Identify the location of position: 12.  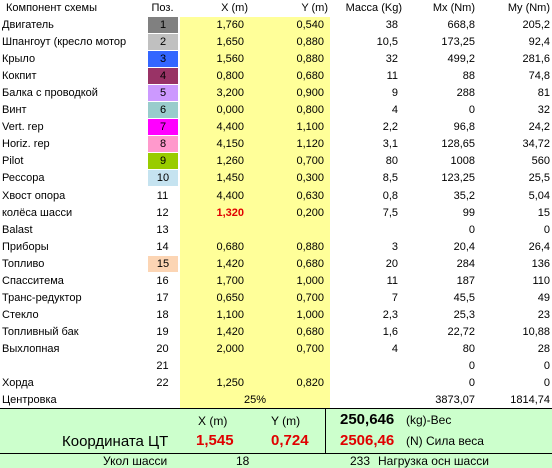
(162, 212).